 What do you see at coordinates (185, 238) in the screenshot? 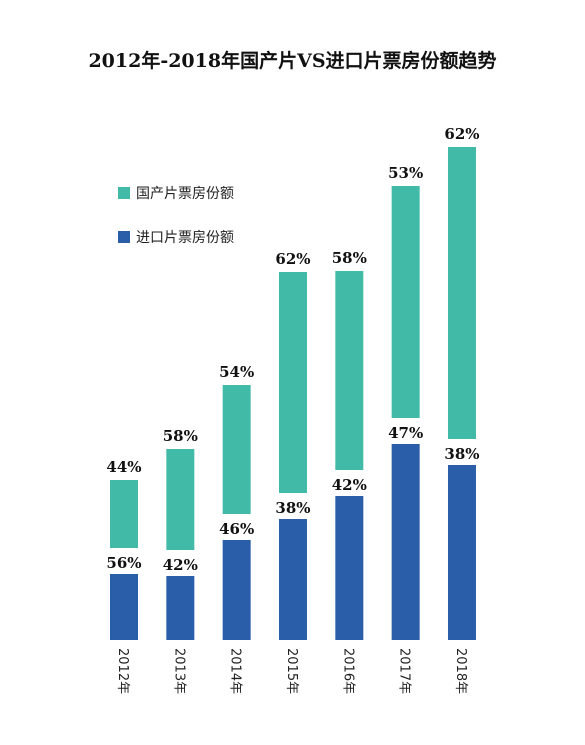
I see `legend-label-1: 进口片票房份额` at bounding box center [185, 238].